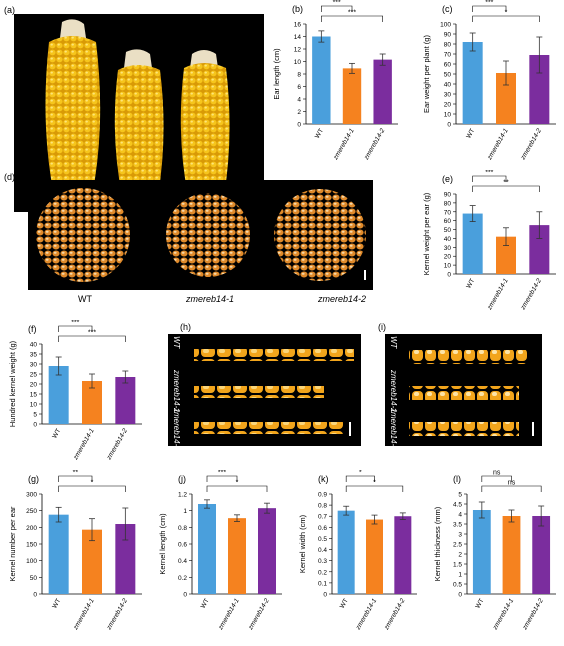 This screenshot has width=564, height=646. I want to click on kernel-length-drawing, so click(274, 391).